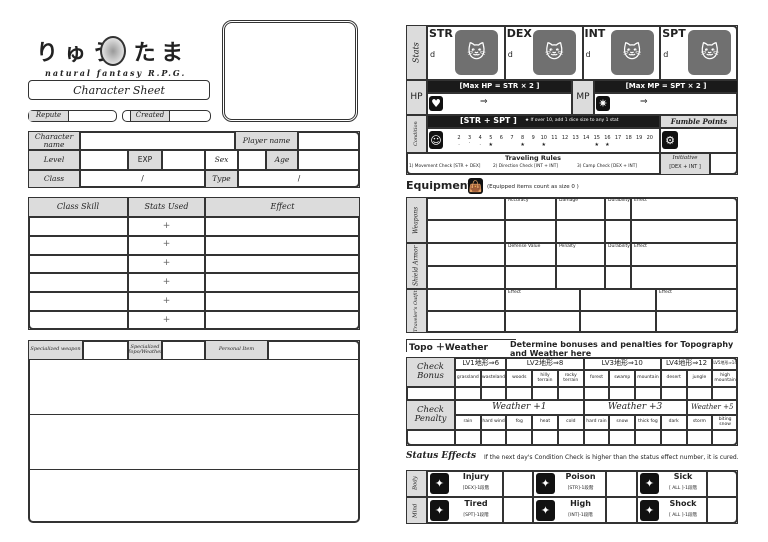 The height and width of the screenshot is (542, 768). I want to click on condition-number: 19, so click(639, 138).